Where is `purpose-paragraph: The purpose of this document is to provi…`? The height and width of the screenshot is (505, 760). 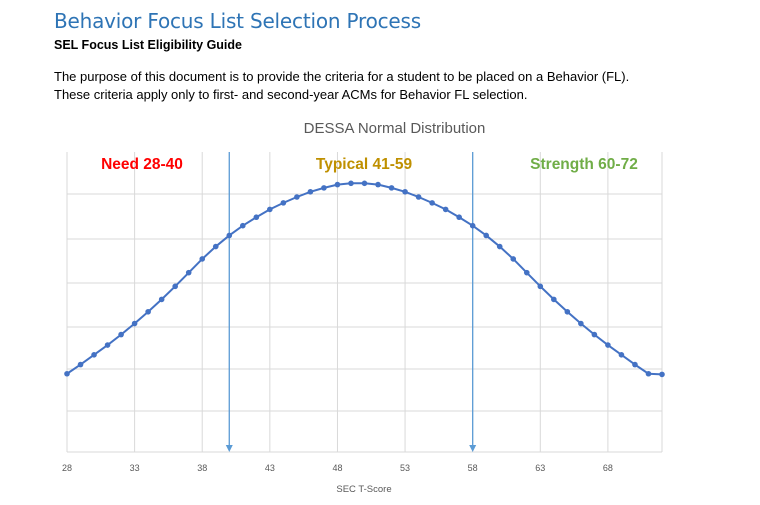
purpose-paragraph: The purpose of this document is to provi… is located at coordinates (399, 86).